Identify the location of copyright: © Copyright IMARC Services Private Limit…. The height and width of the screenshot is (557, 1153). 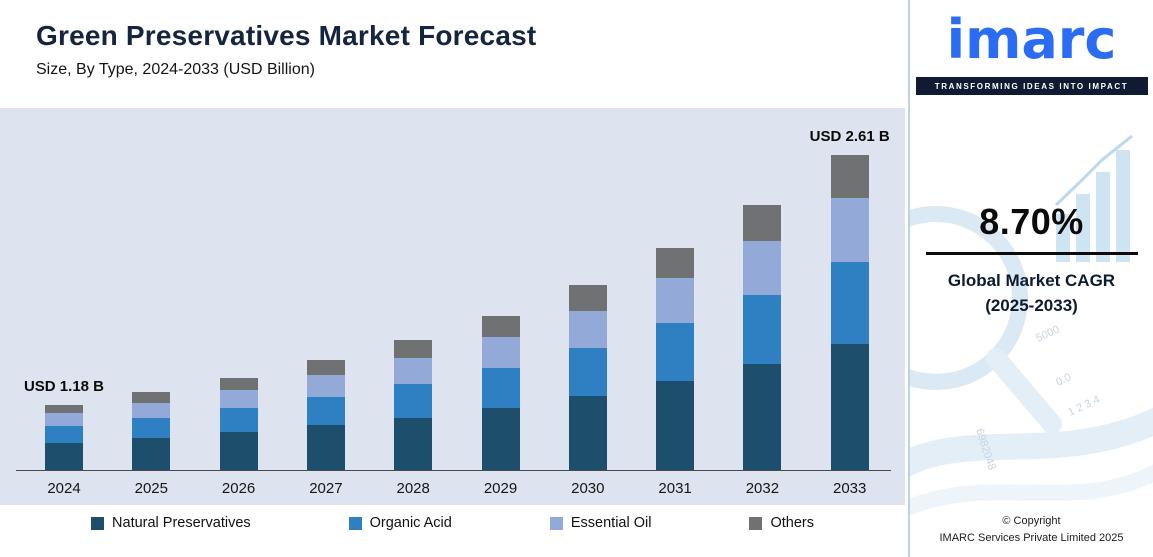
(1031, 530).